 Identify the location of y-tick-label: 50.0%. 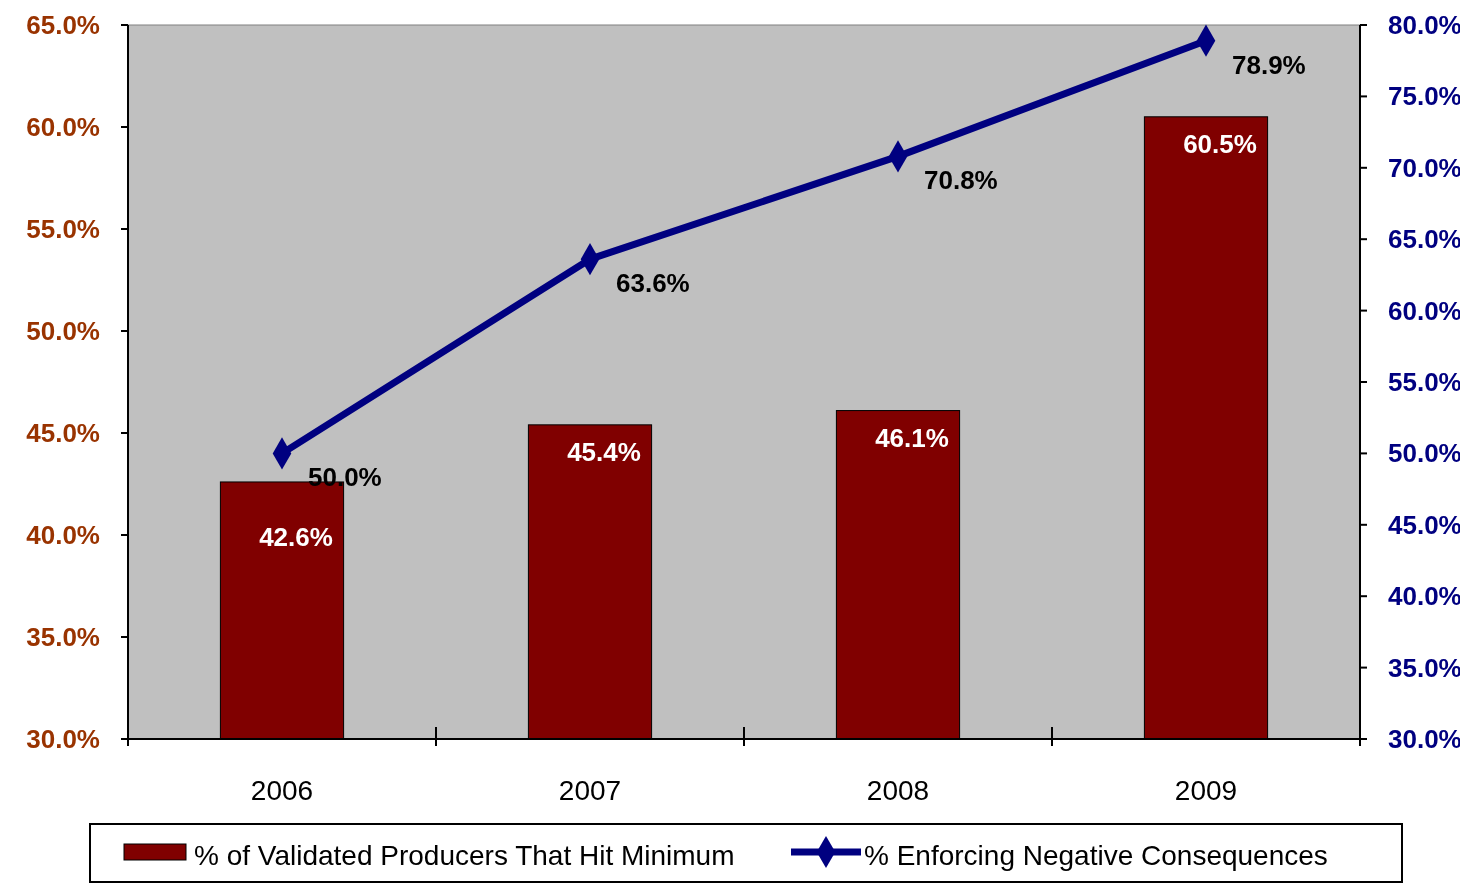
(63, 331).